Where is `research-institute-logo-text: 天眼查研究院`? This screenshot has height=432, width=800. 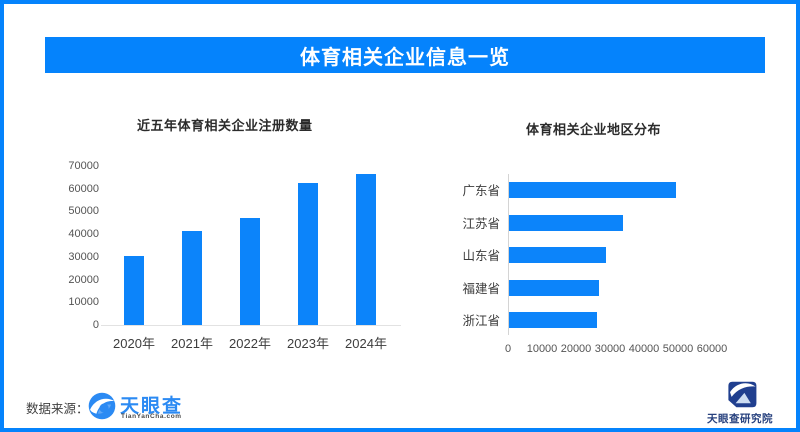
research-institute-logo-text: 天眼查研究院 is located at coordinates (740, 419).